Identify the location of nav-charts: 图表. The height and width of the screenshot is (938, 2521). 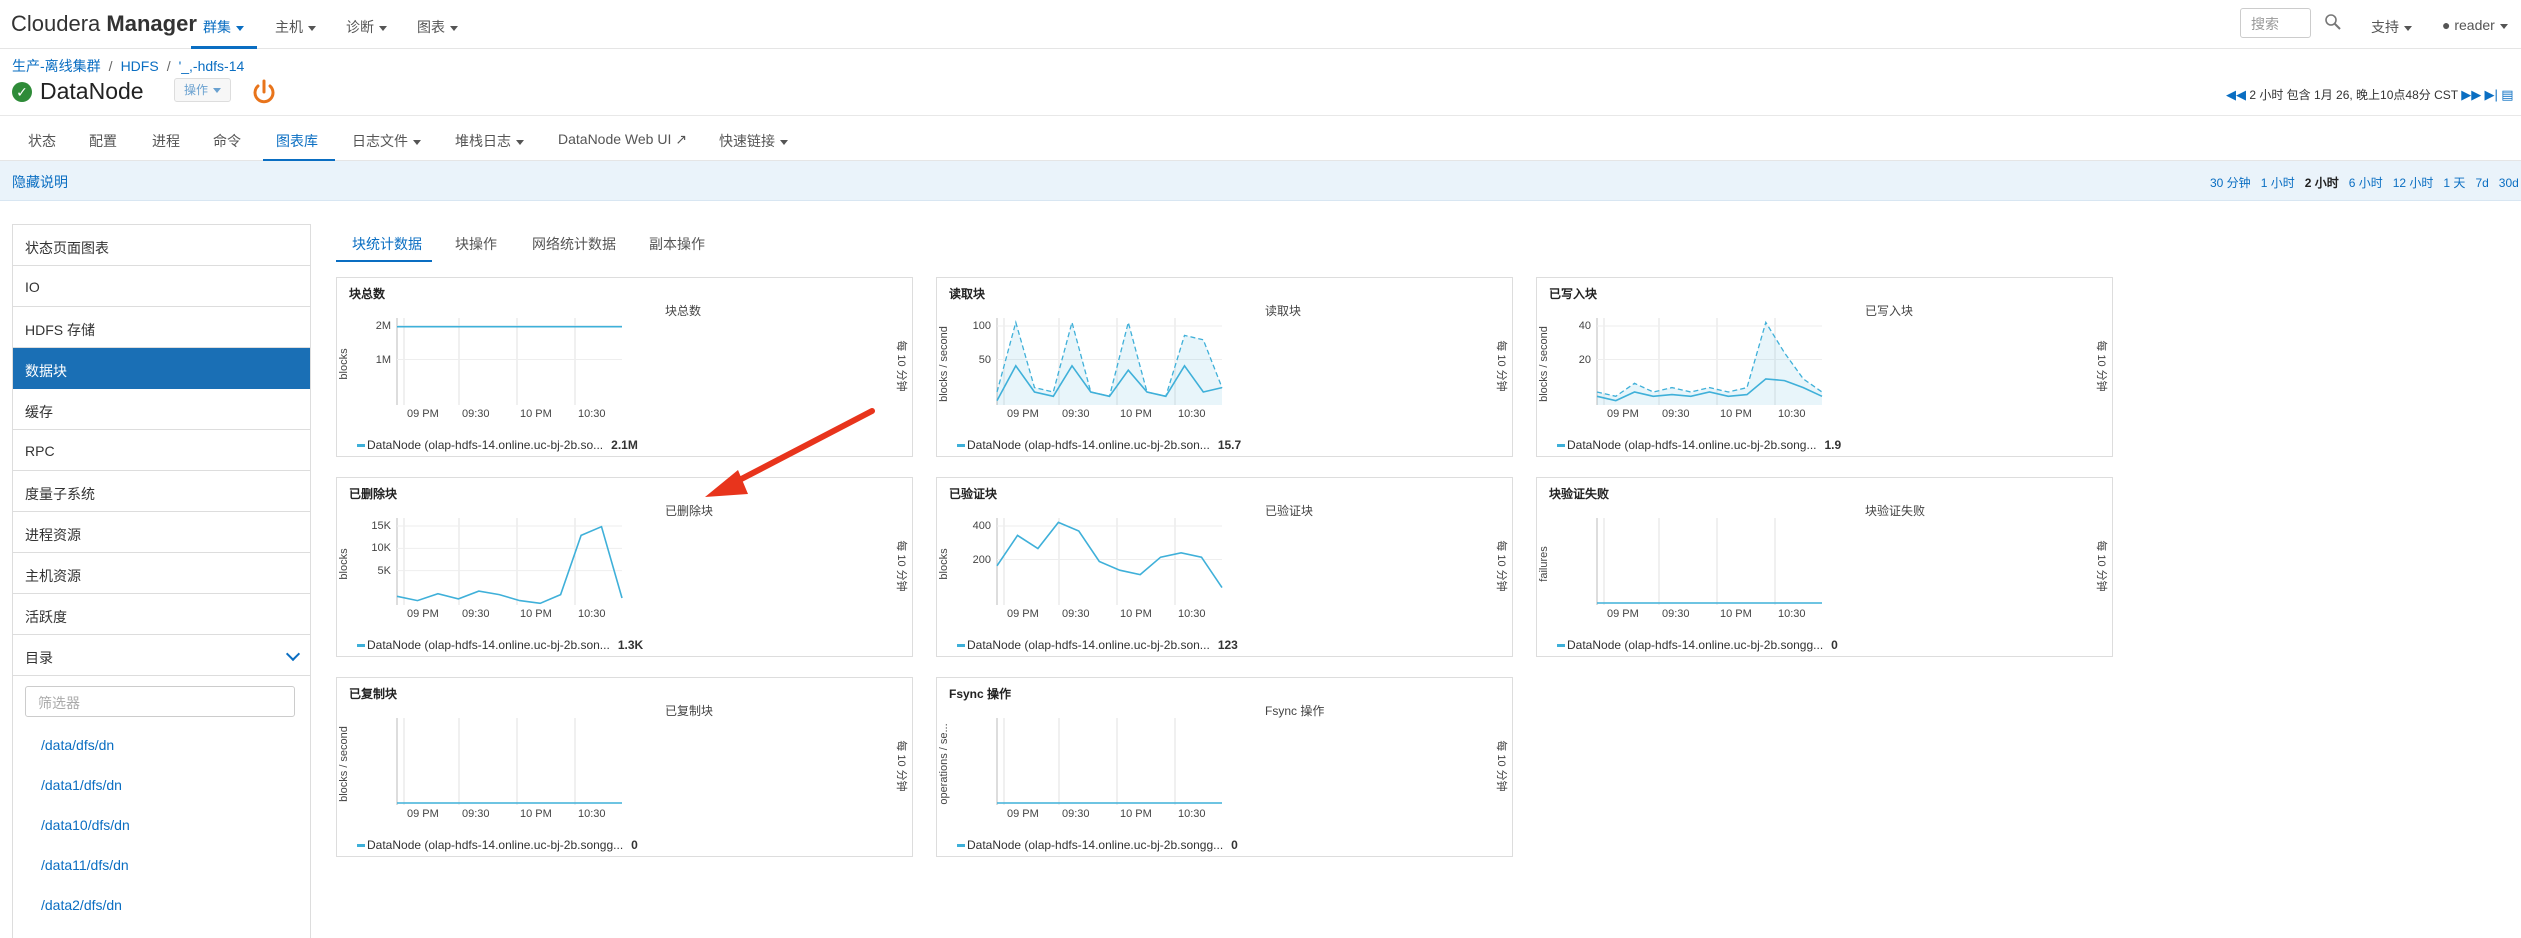
(437, 27).